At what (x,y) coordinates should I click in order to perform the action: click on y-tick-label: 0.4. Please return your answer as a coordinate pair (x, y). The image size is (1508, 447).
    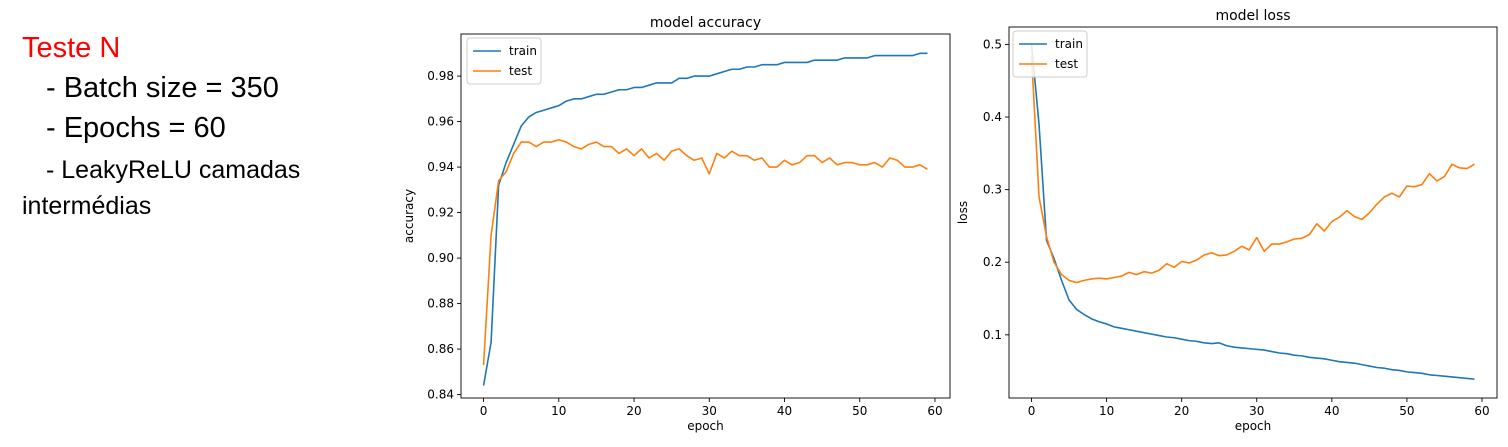
    Looking at the image, I should click on (992, 117).